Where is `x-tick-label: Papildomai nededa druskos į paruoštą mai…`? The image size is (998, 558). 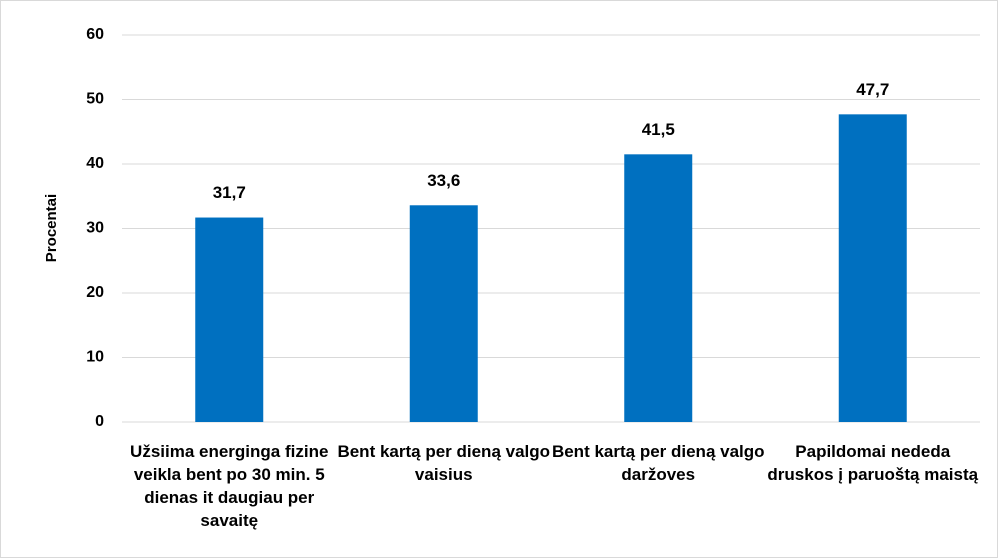 x-tick-label: Papildomai nededa druskos į paruoštą mai… is located at coordinates (873, 463).